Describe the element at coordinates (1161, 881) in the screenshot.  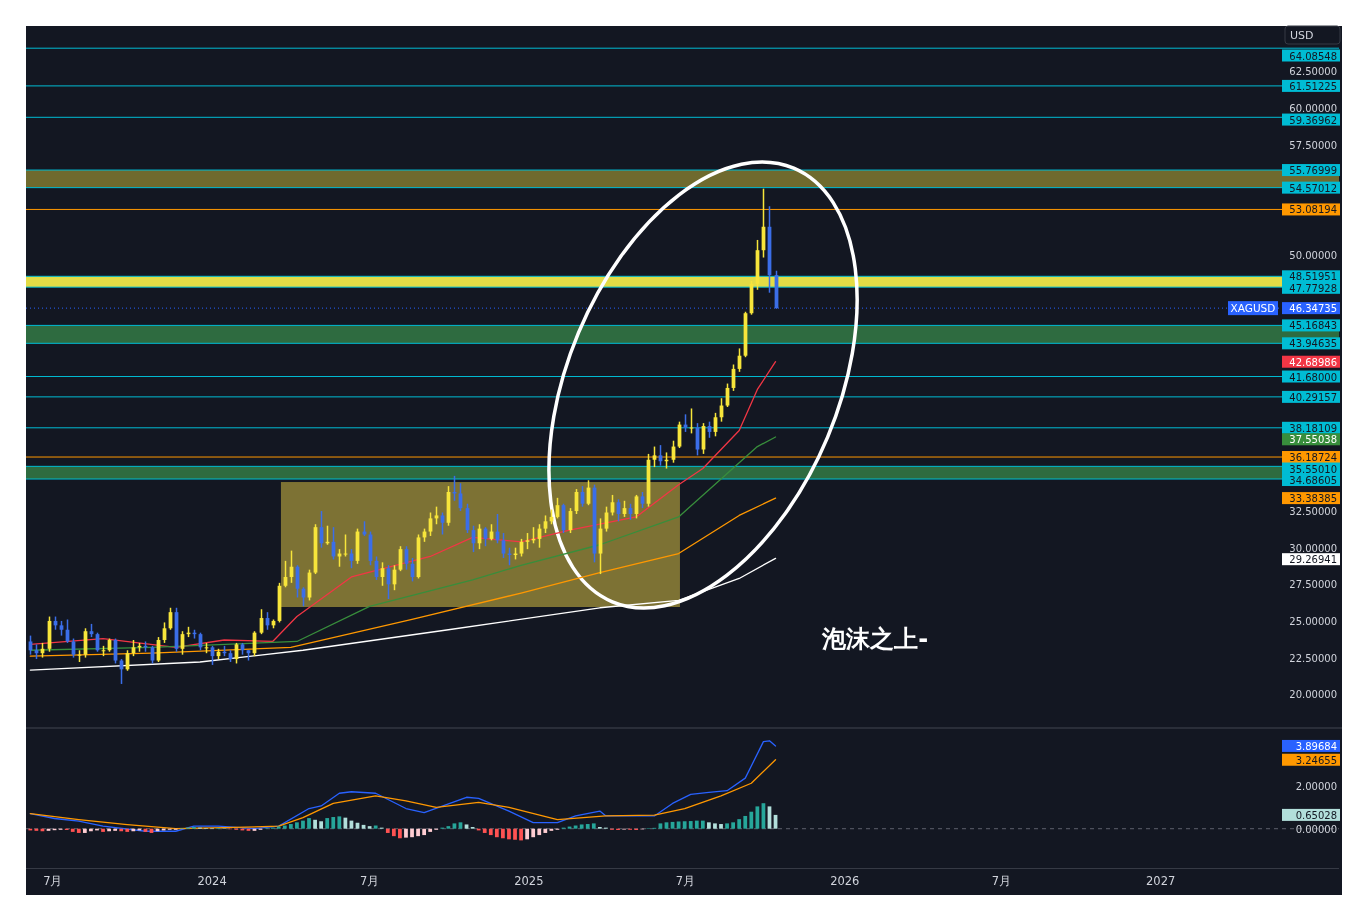
I see `x-tick-label: 2027` at that location.